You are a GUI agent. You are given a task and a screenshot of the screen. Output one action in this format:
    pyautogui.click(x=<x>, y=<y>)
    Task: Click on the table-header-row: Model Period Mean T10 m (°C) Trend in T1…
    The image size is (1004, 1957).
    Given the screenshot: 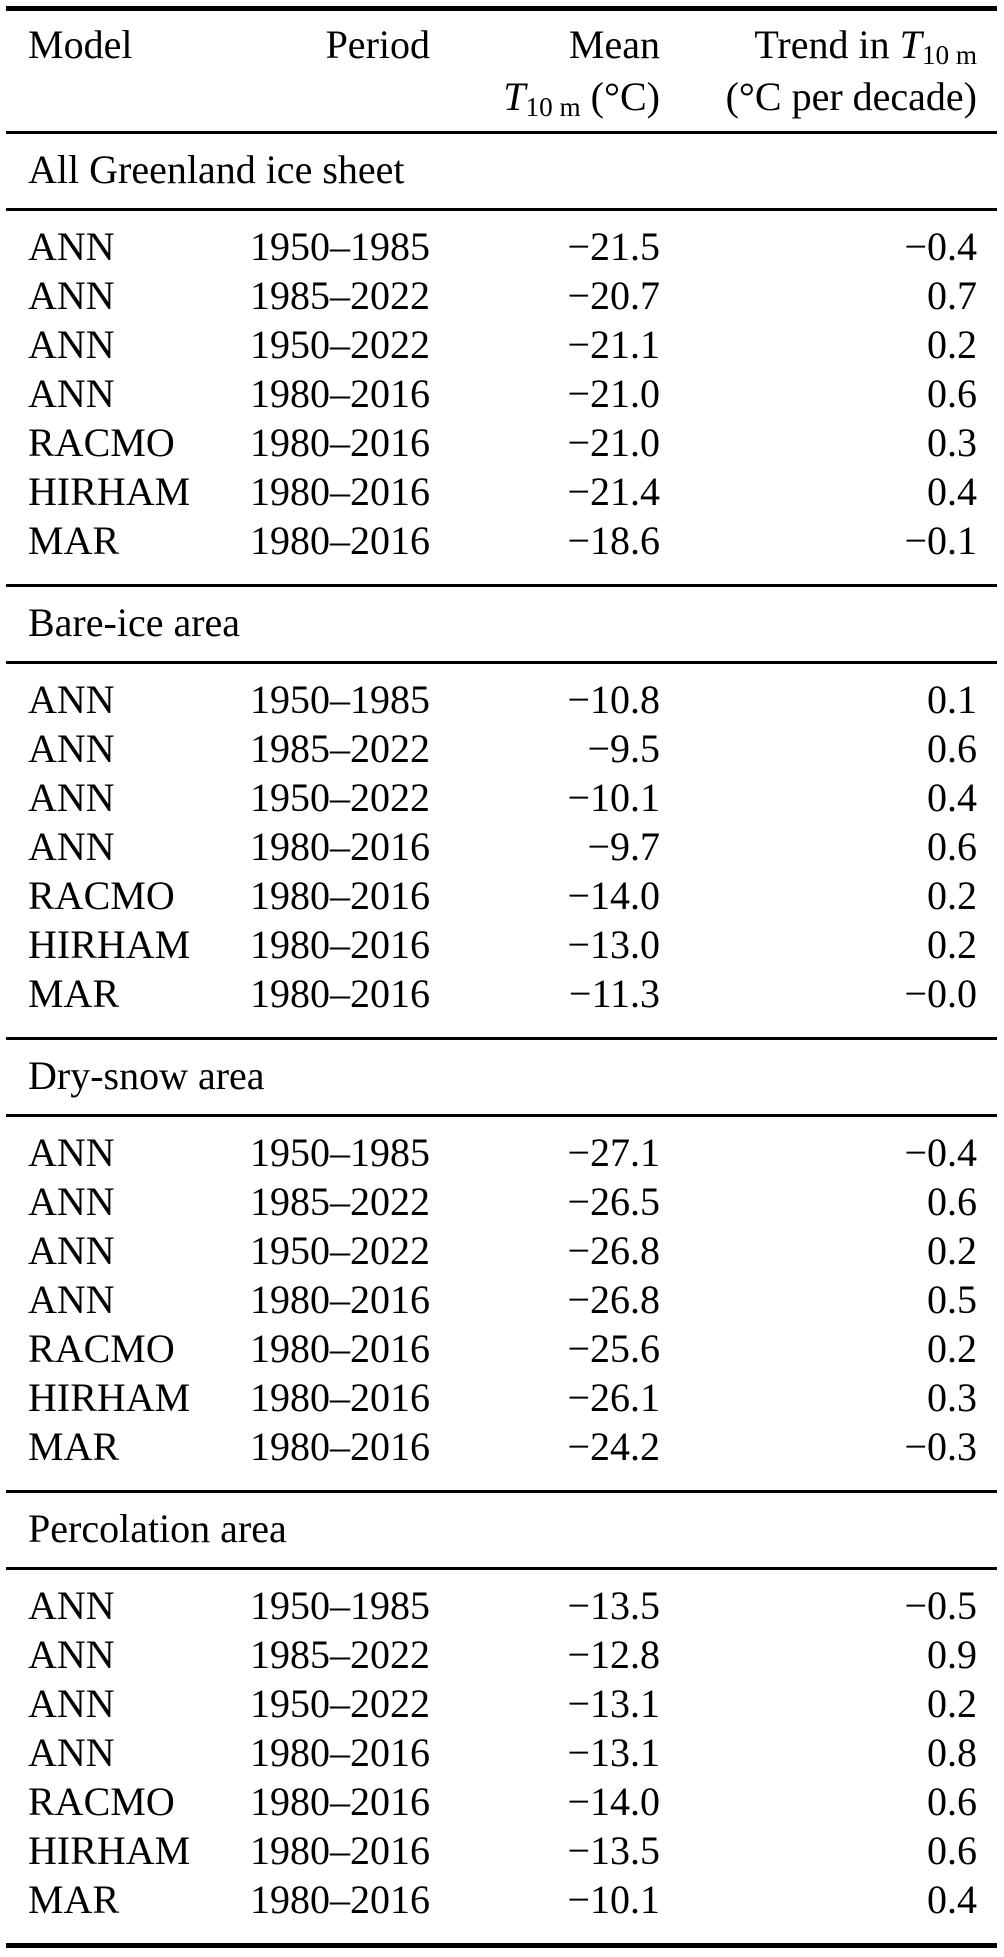 What is the action you would take?
    pyautogui.click(x=501, y=71)
    